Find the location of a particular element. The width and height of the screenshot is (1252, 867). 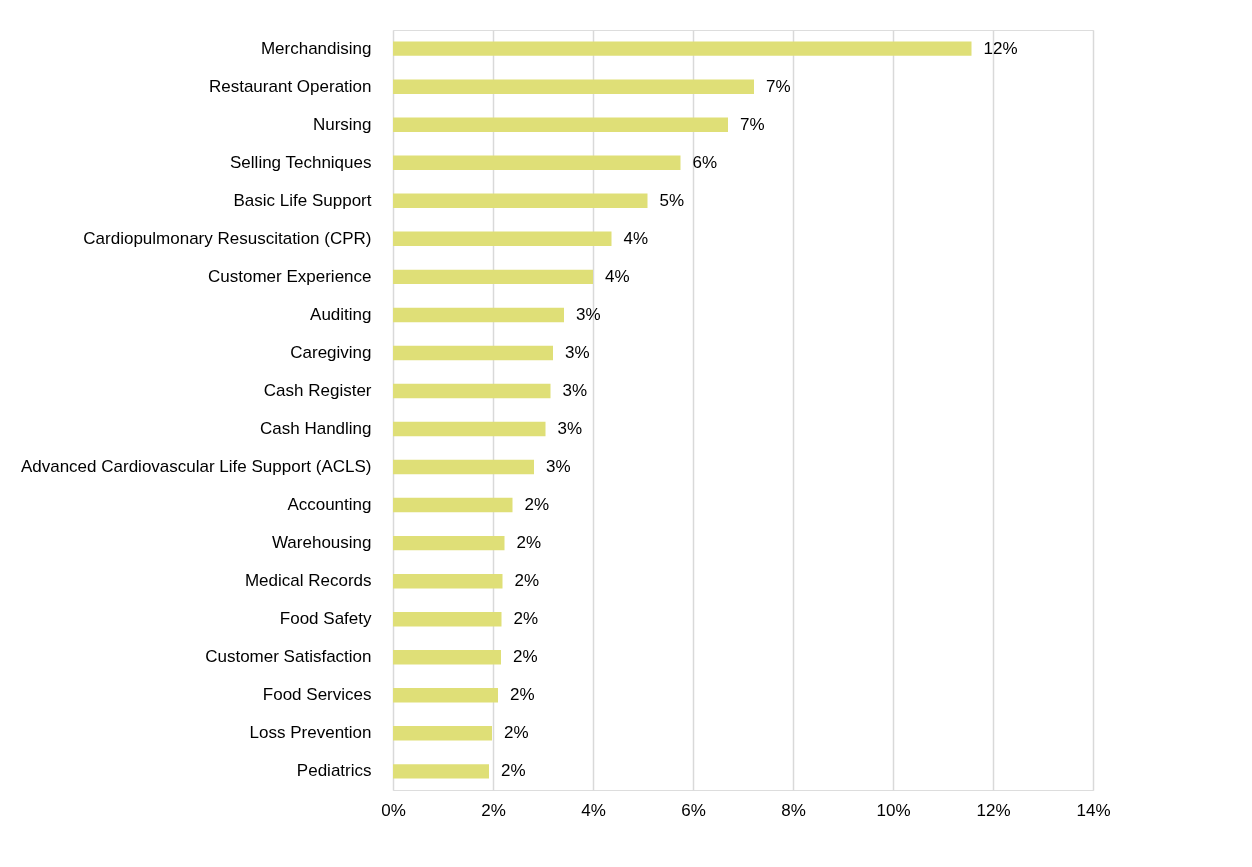

data-label: 12% is located at coordinates (1000, 48).